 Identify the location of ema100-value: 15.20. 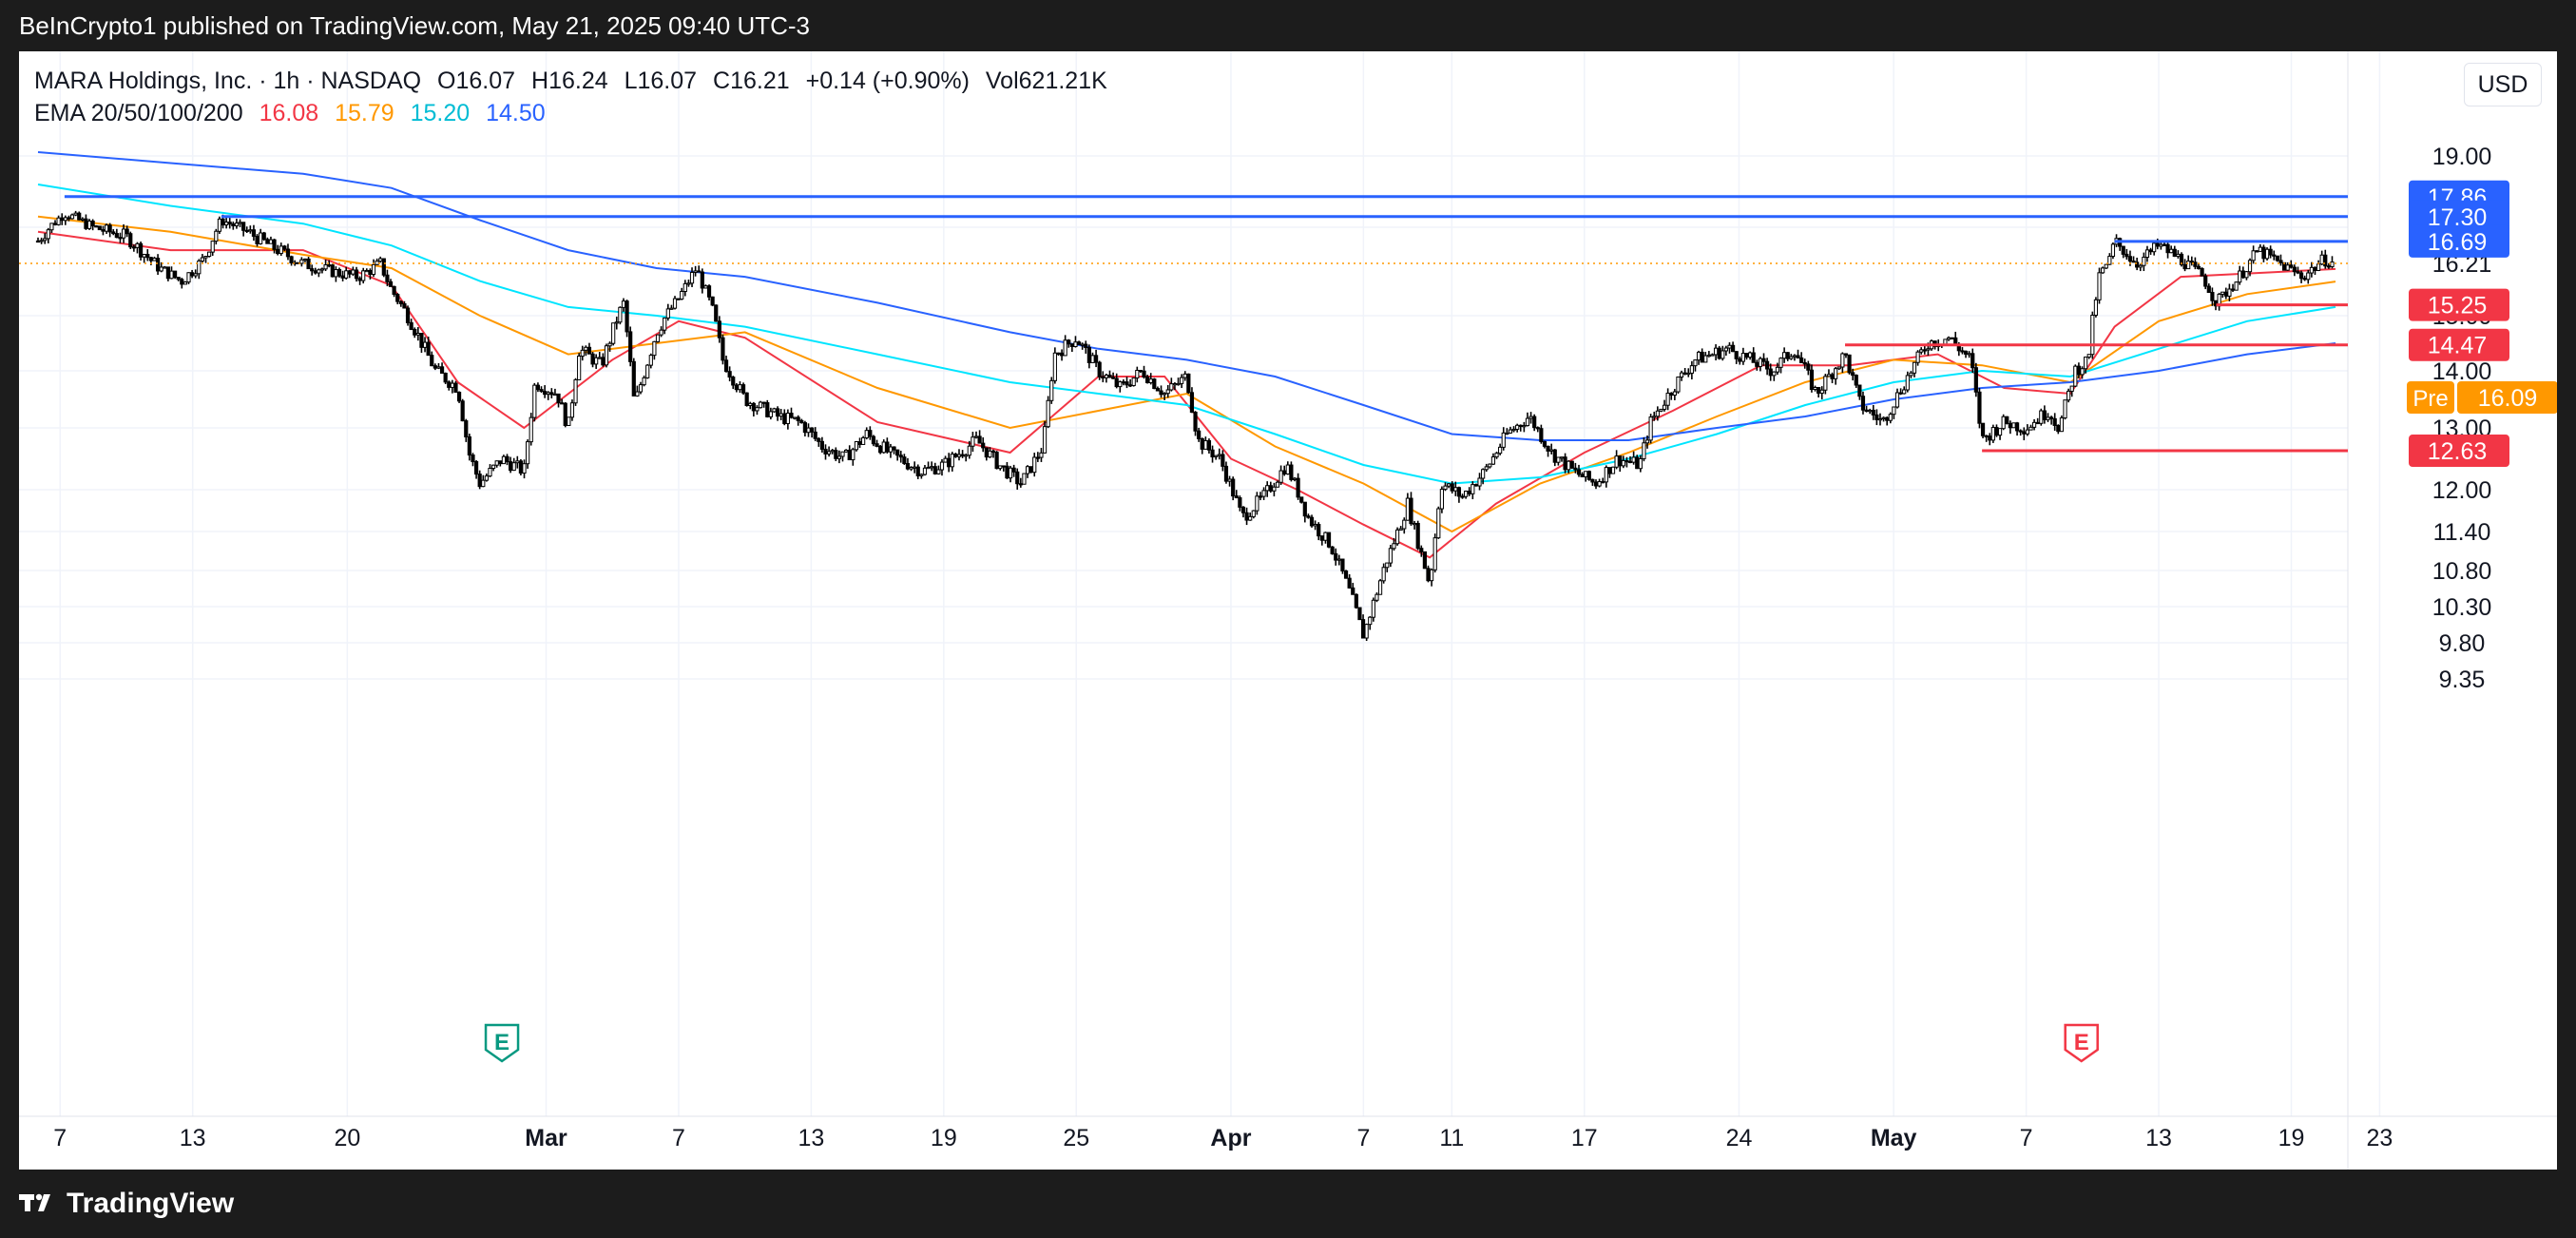
(441, 113).